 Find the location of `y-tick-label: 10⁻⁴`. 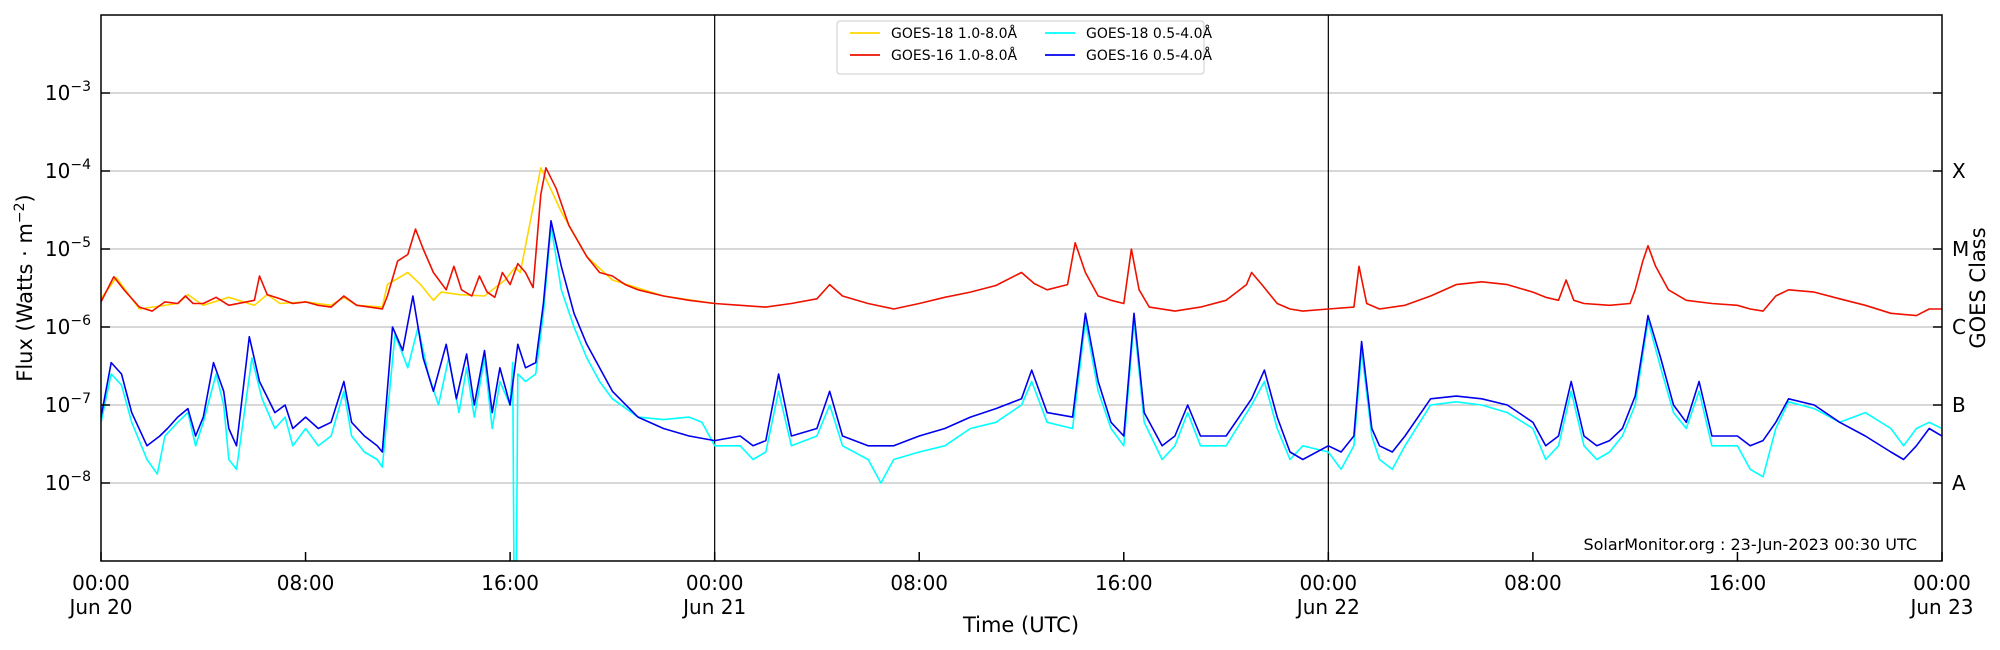

y-tick-label: 10⁻⁴ is located at coordinates (68, 170).